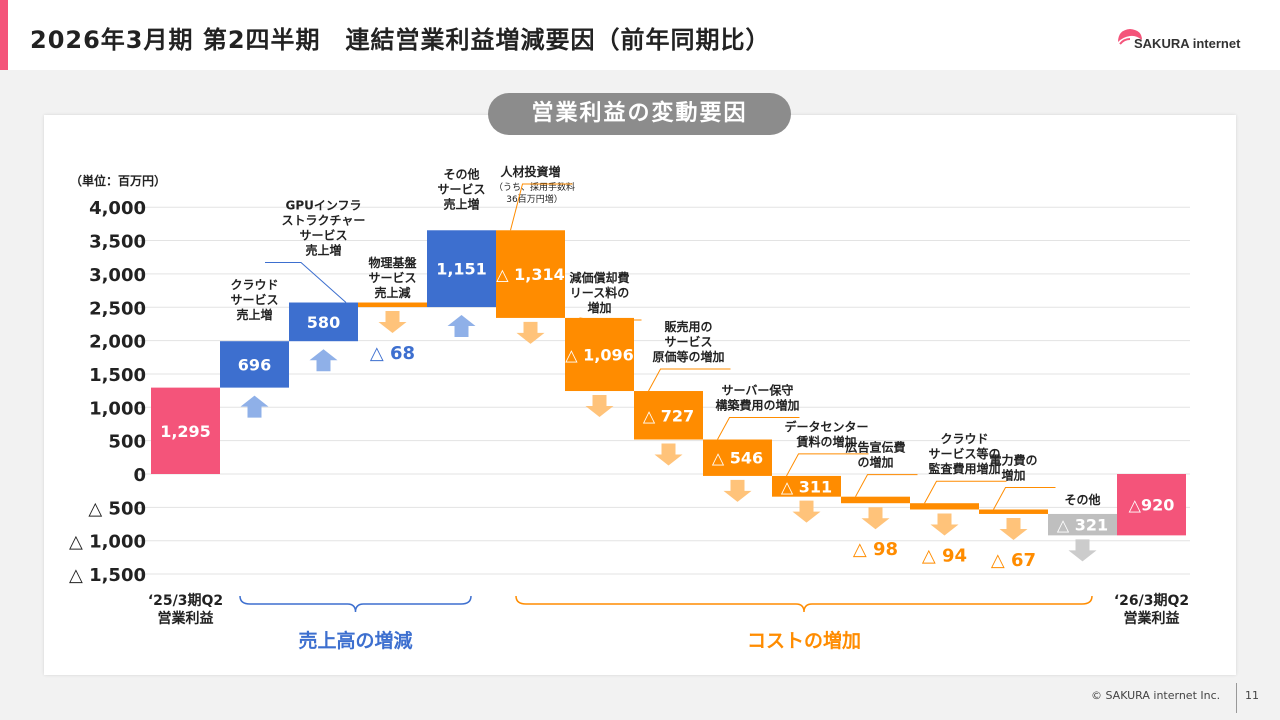 The height and width of the screenshot is (720, 1280). I want to click on category-label: 営業利益, so click(186, 618).